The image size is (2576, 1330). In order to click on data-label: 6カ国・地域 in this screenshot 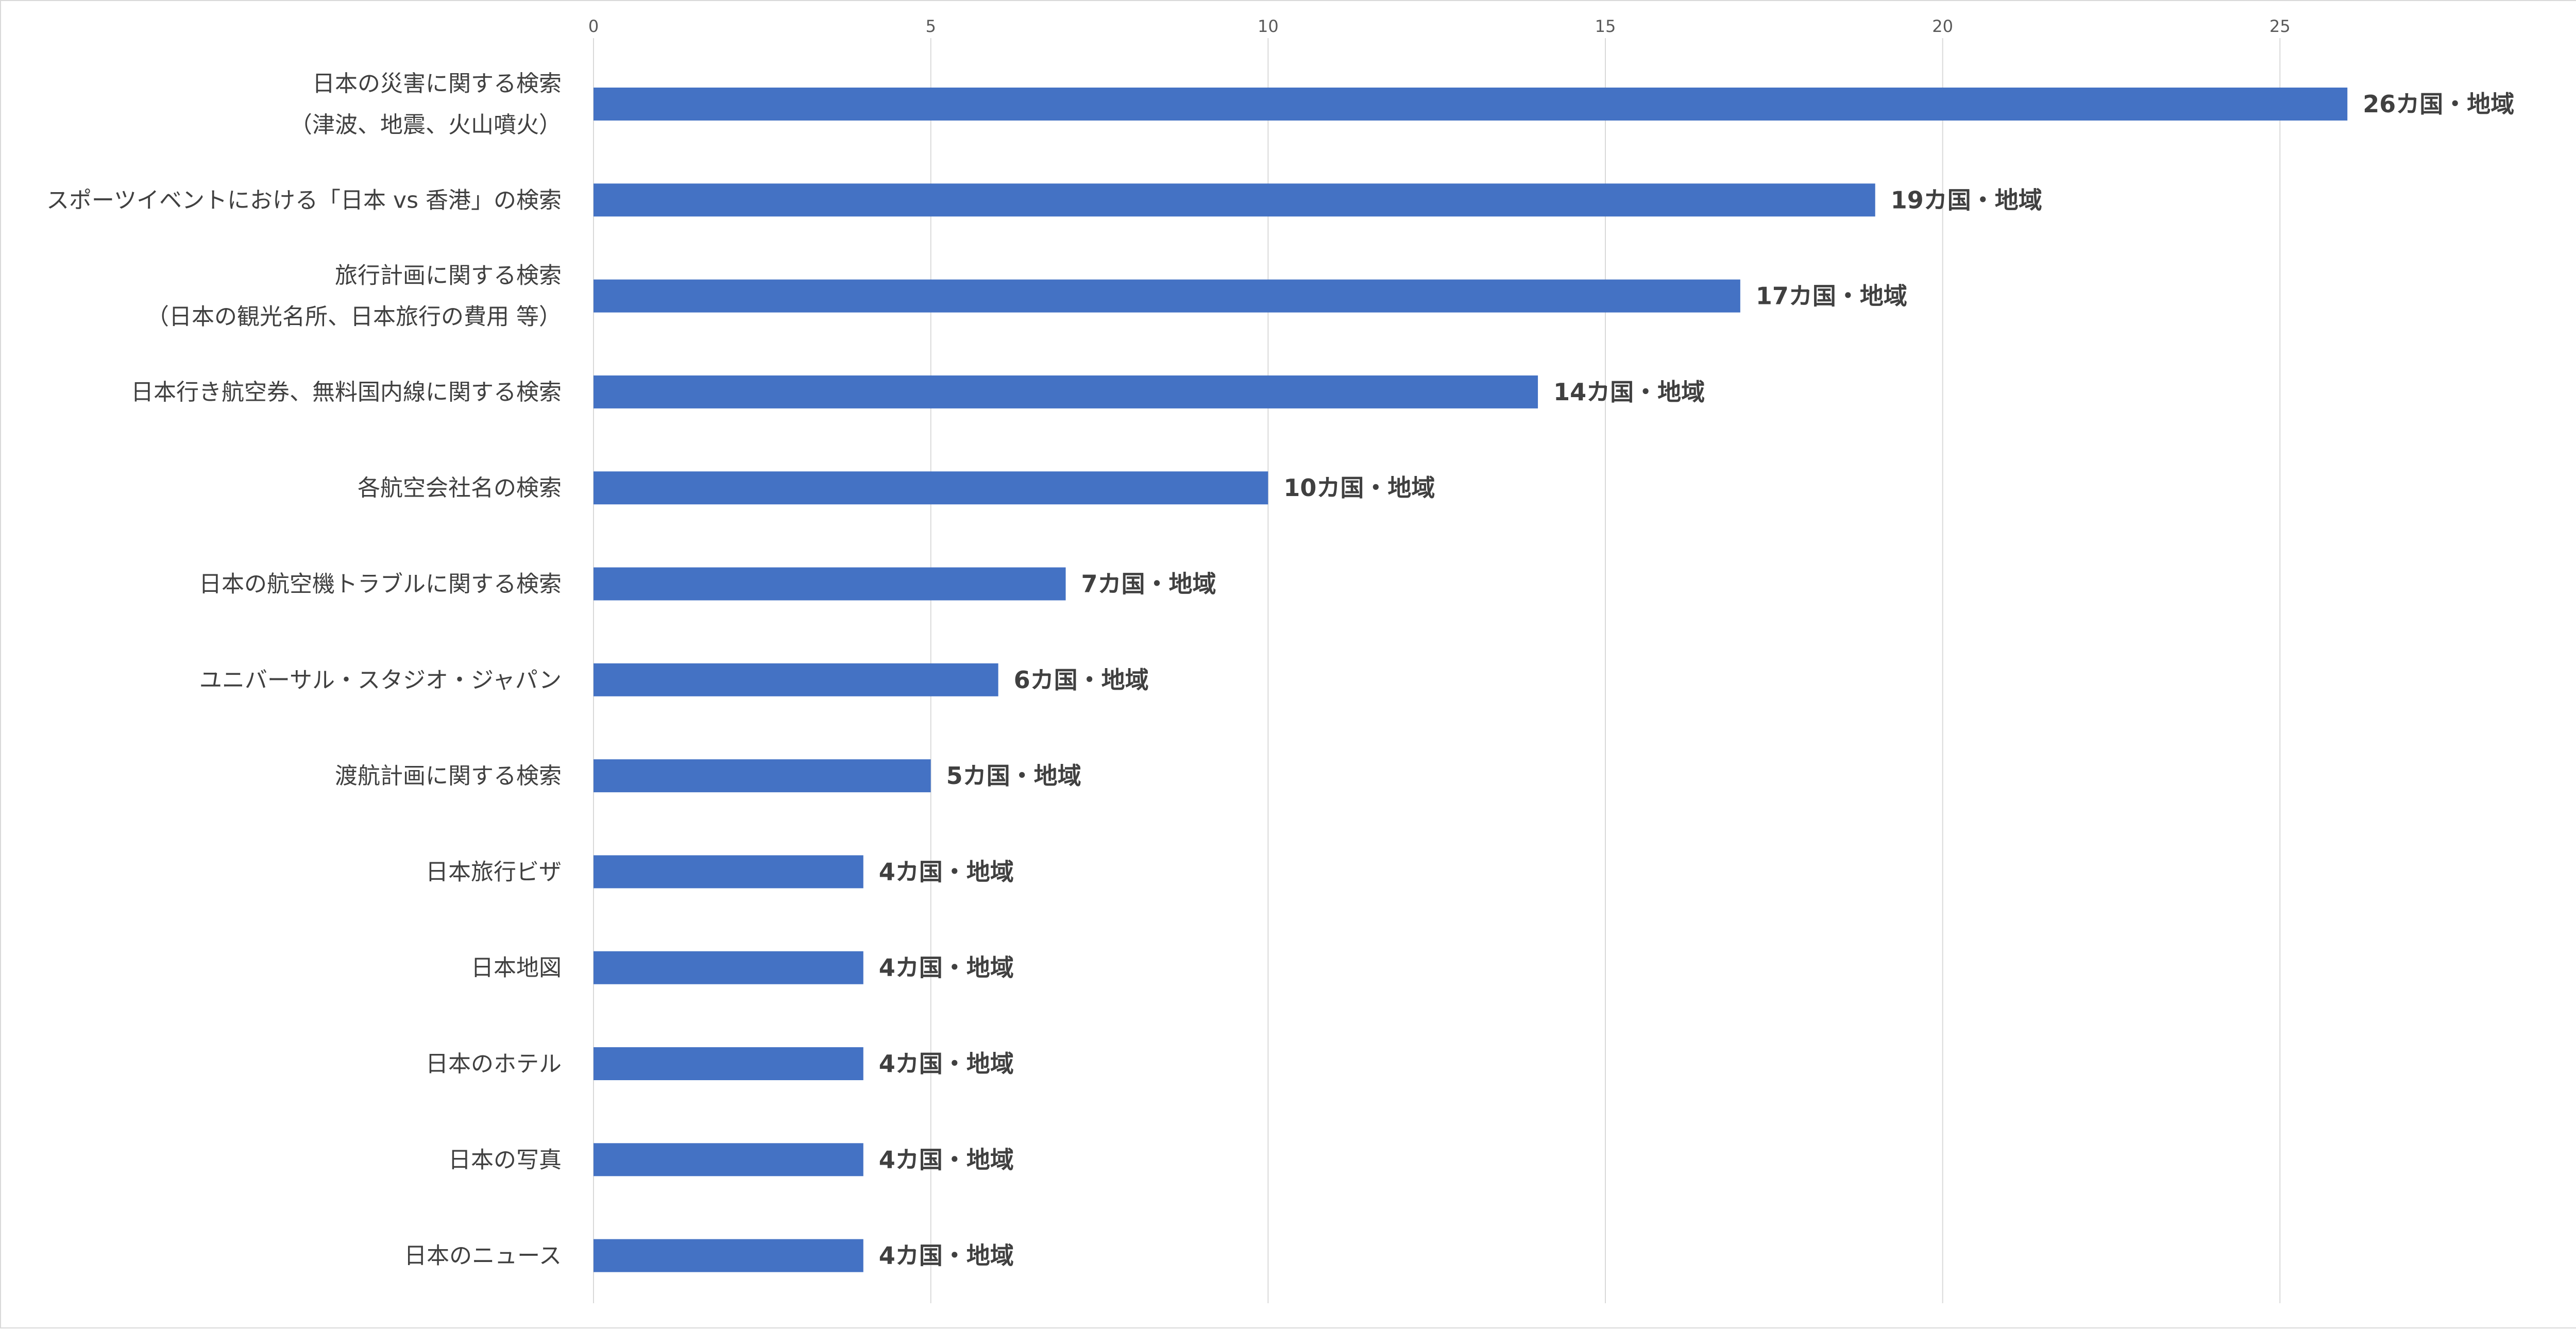, I will do `click(1081, 680)`.